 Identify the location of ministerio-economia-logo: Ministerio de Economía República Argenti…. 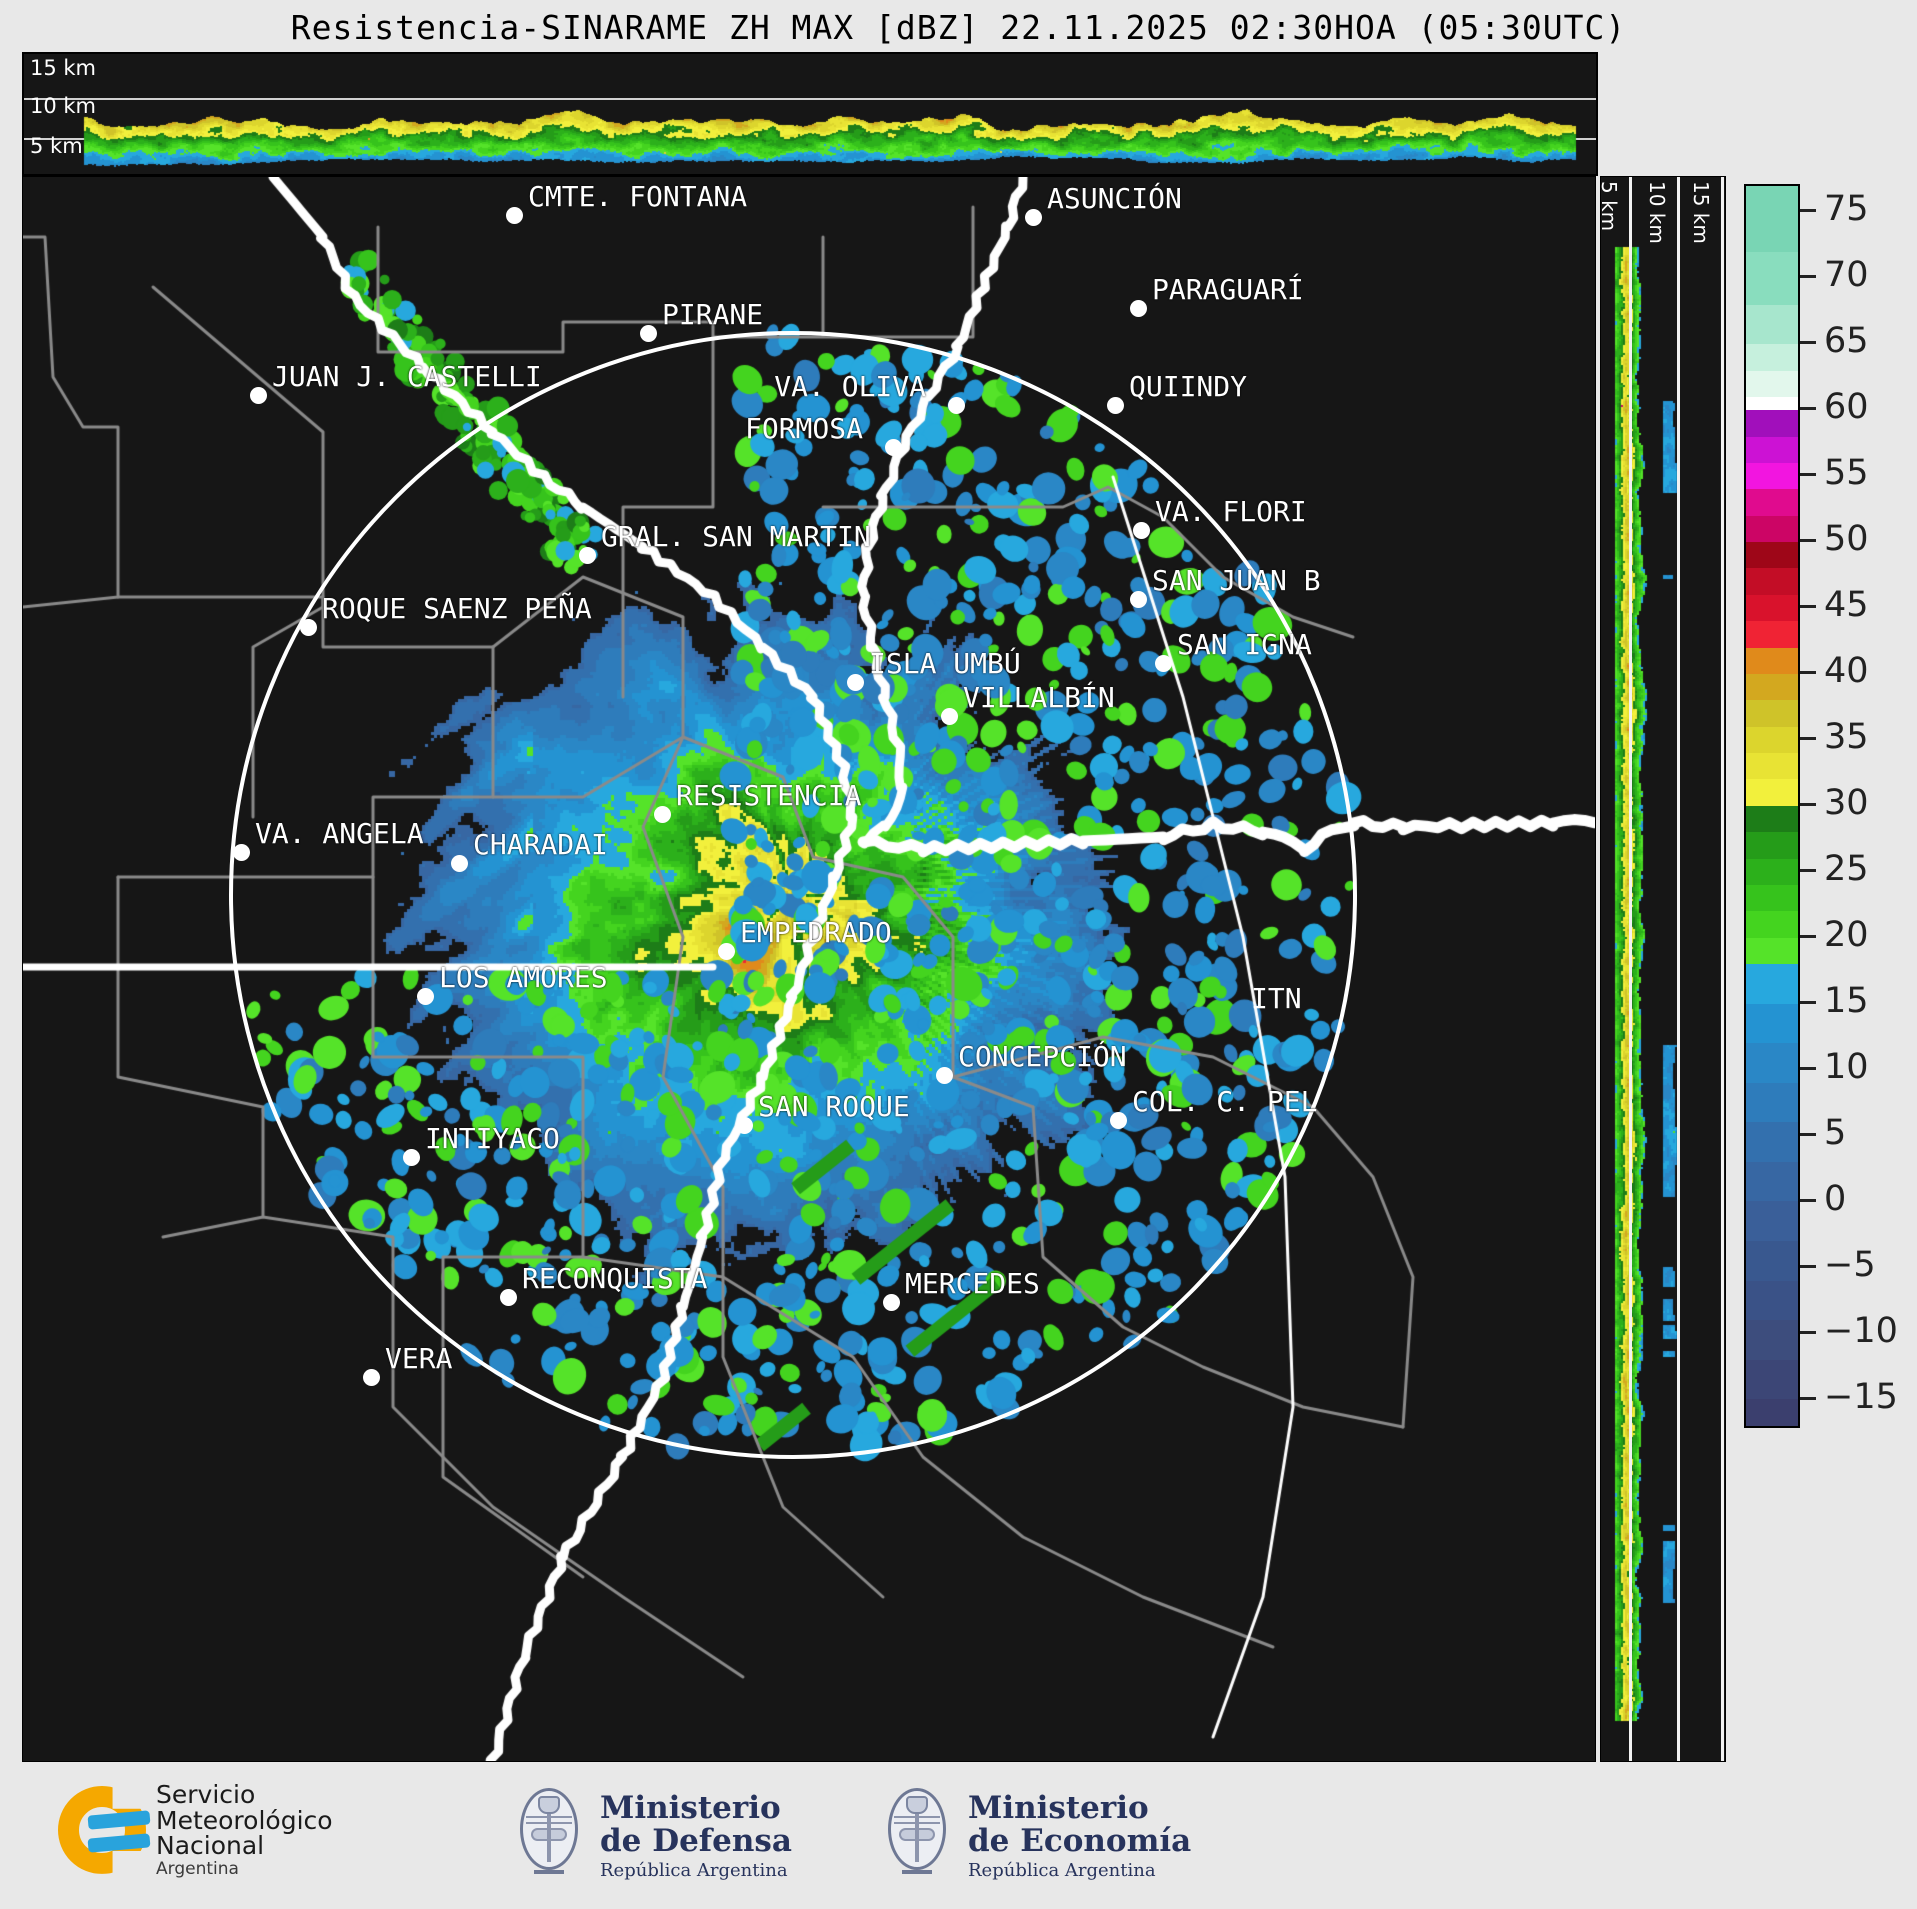
(1035, 1836).